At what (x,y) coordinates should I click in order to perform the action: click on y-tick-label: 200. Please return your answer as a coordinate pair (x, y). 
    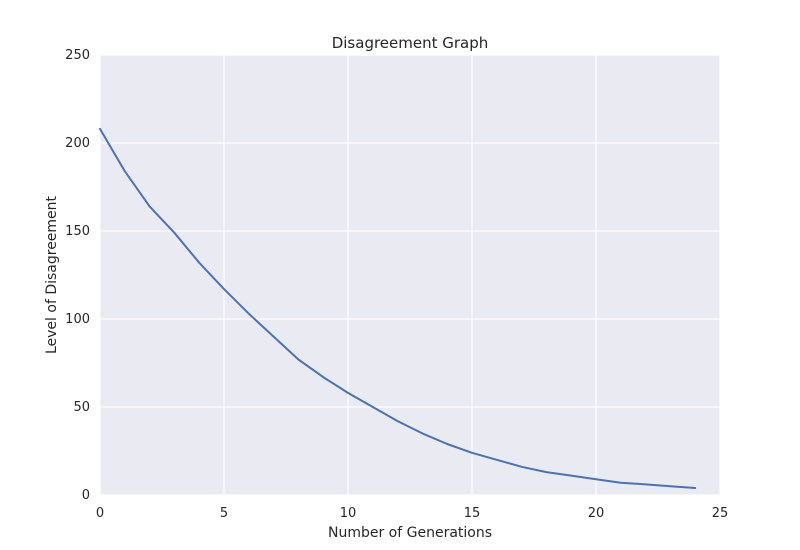
    Looking at the image, I should click on (77, 143).